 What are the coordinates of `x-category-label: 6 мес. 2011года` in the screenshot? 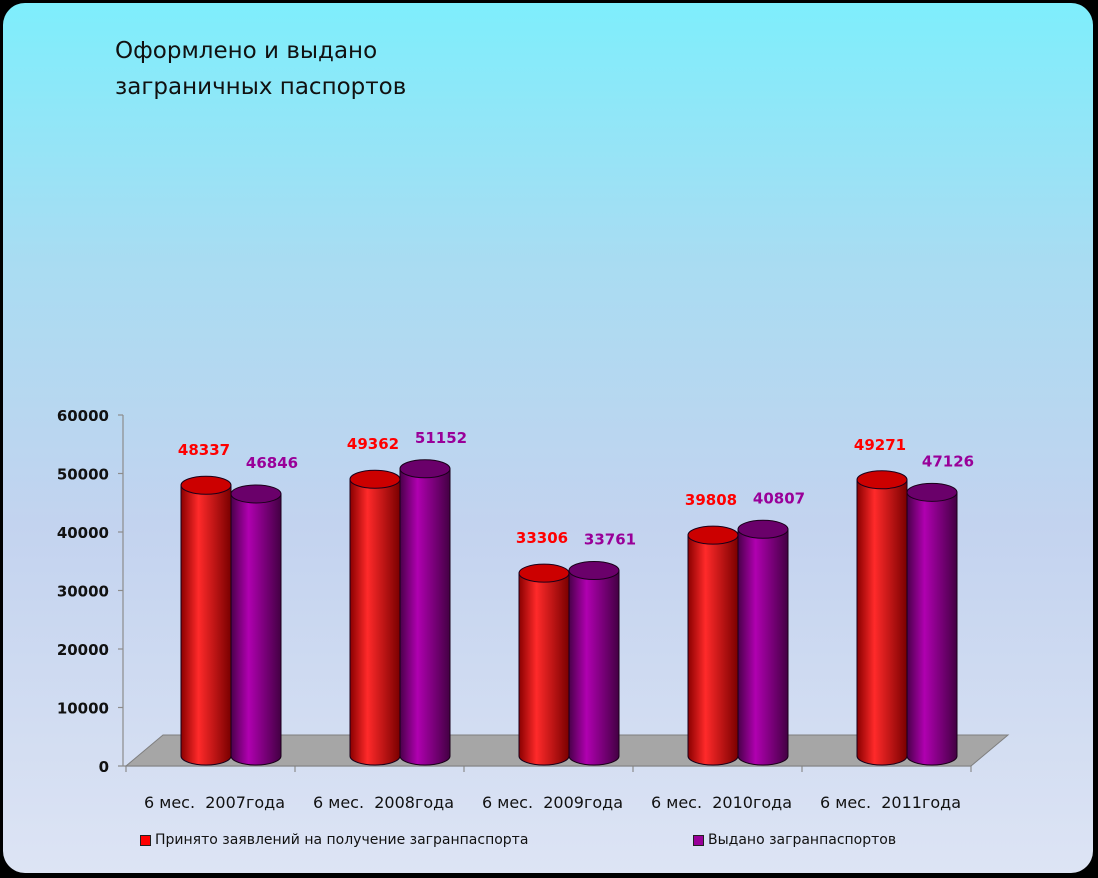 It's located at (890, 802).